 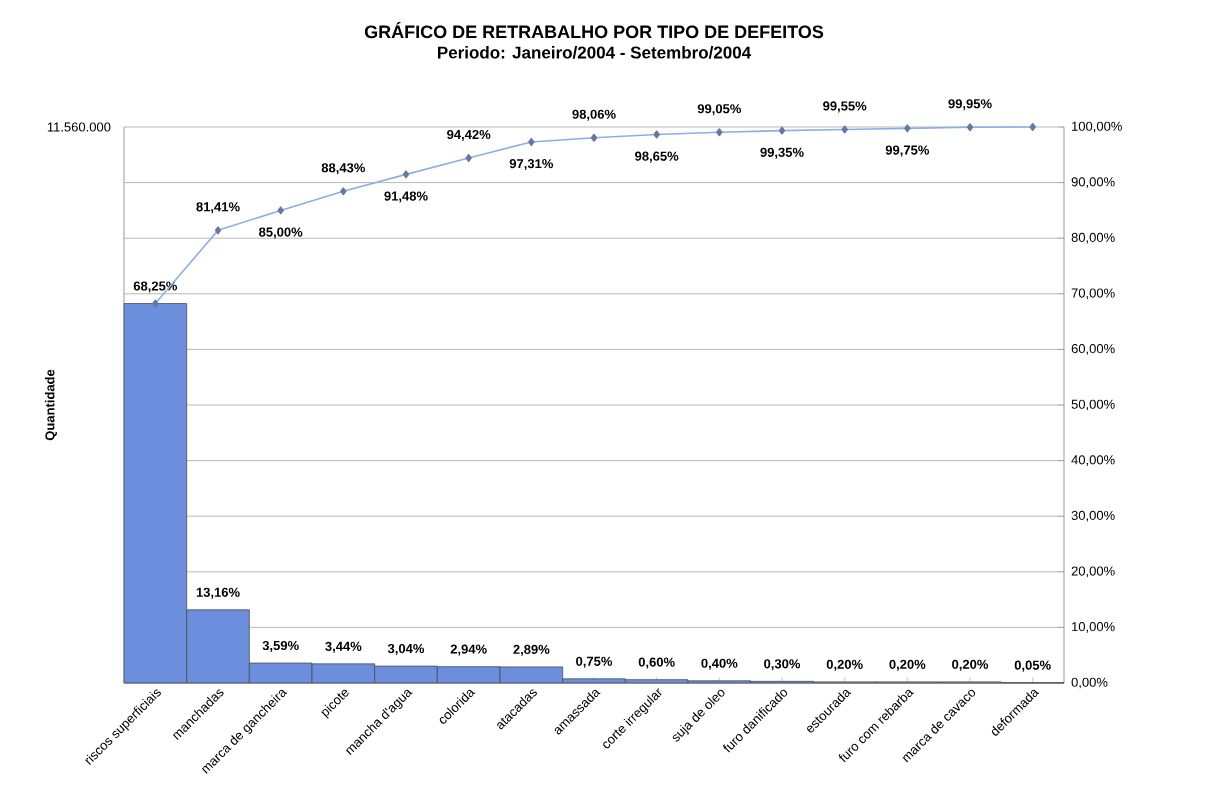 I want to click on data-label: 3,04%, so click(x=406, y=649).